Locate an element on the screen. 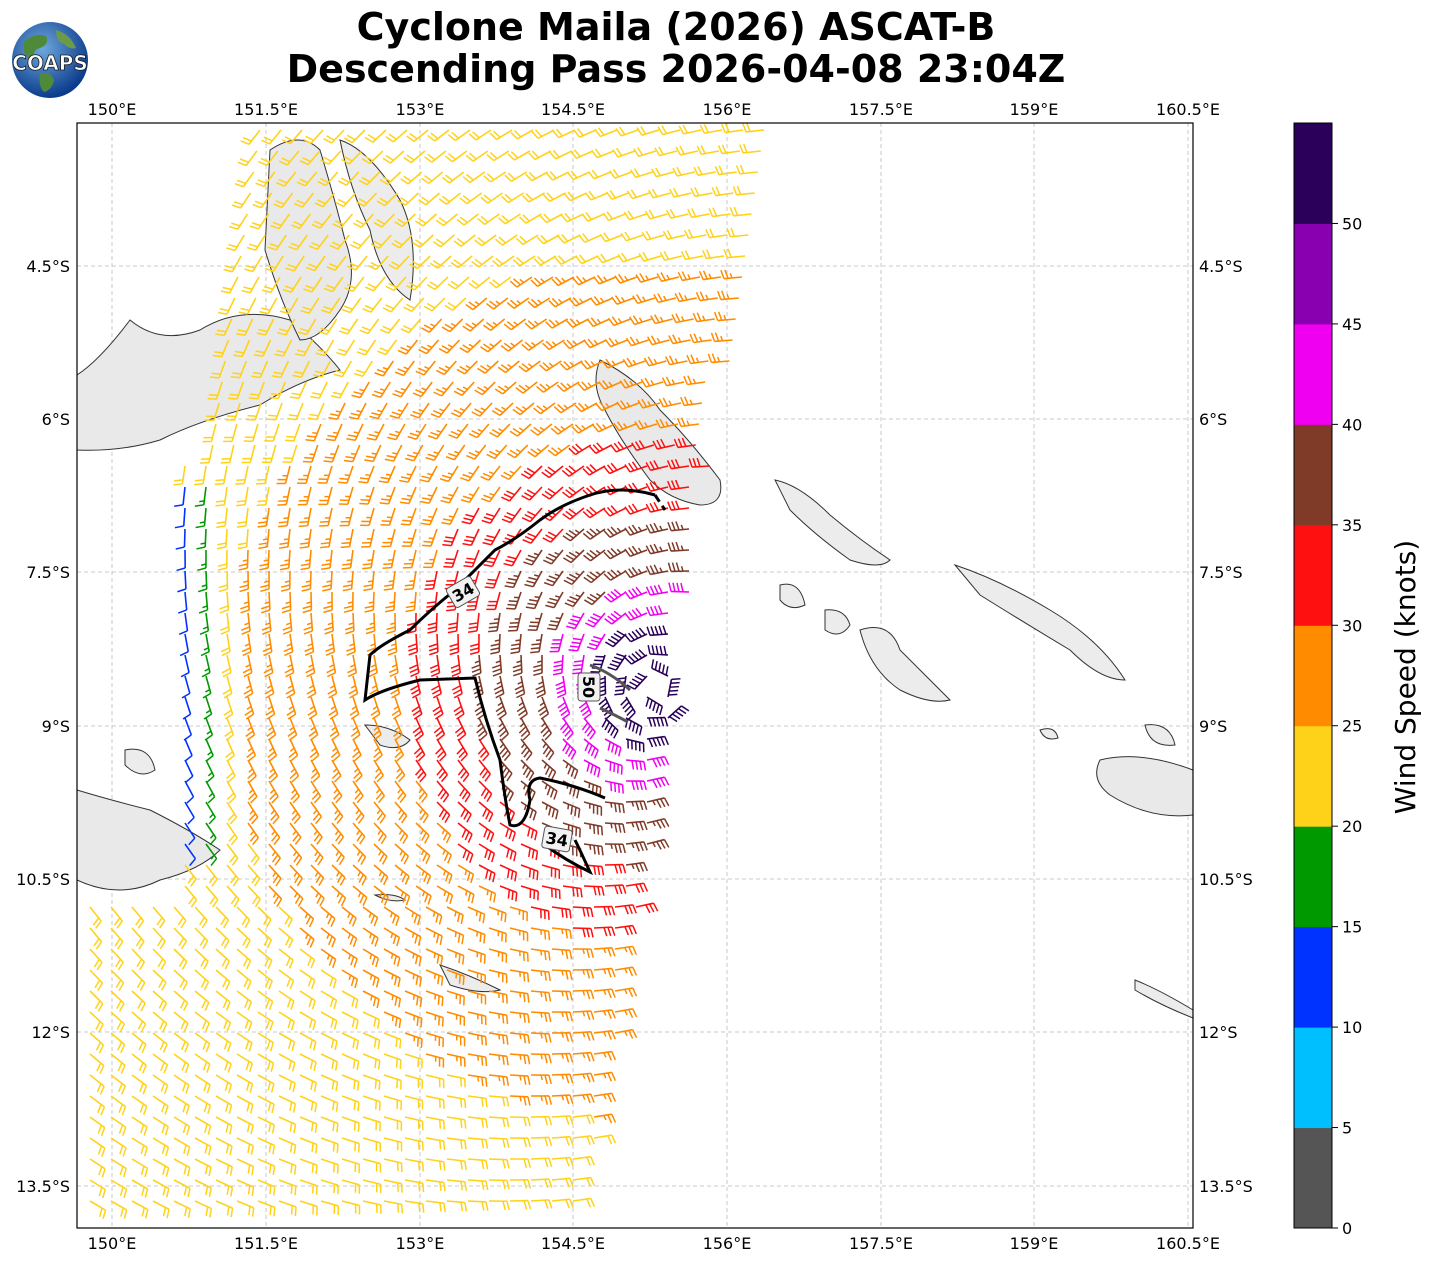 The width and height of the screenshot is (1431, 1264). lat-label-right: 9°S is located at coordinates (1213, 726).